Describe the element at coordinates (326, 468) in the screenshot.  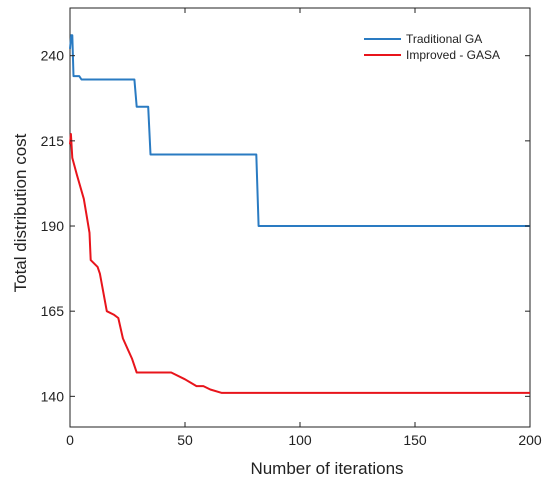
I see `x-axis-label: Number of iterations` at that location.